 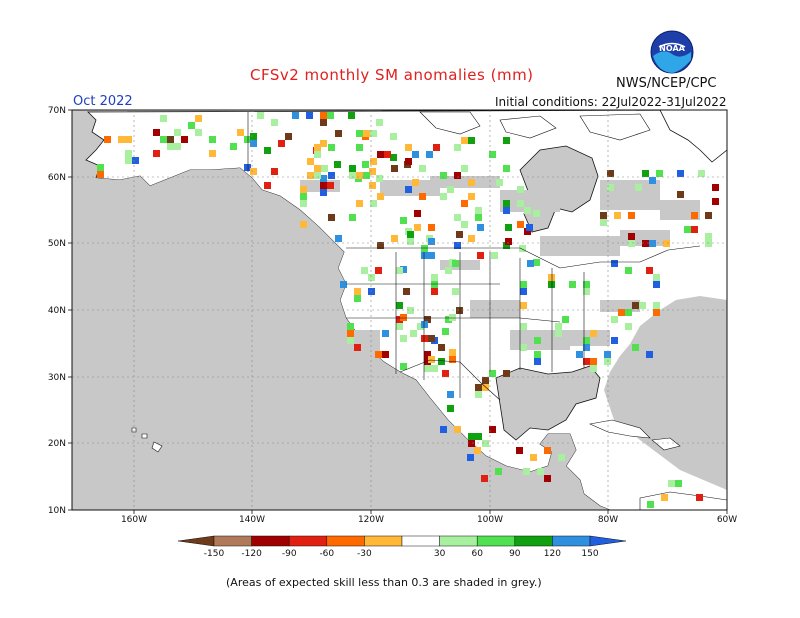 What do you see at coordinates (326, 554) in the screenshot?
I see `colorbar-label: -60` at bounding box center [326, 554].